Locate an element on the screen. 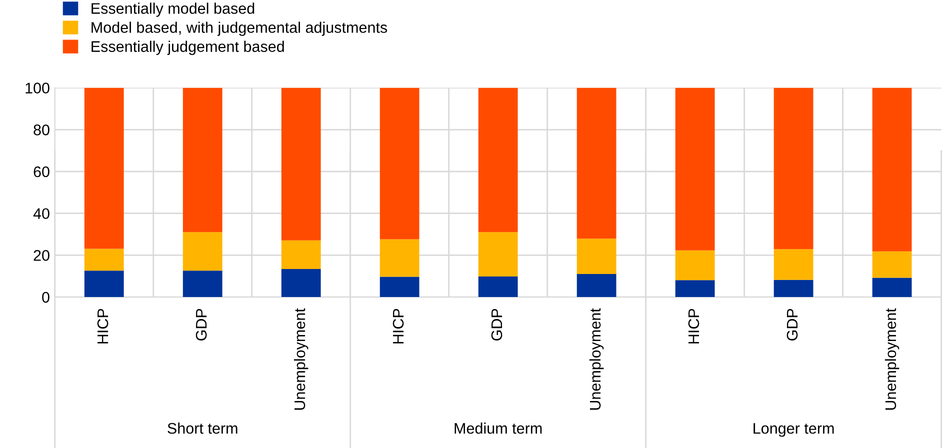 This screenshot has height=448, width=946. text: Longer term is located at coordinates (794, 430).